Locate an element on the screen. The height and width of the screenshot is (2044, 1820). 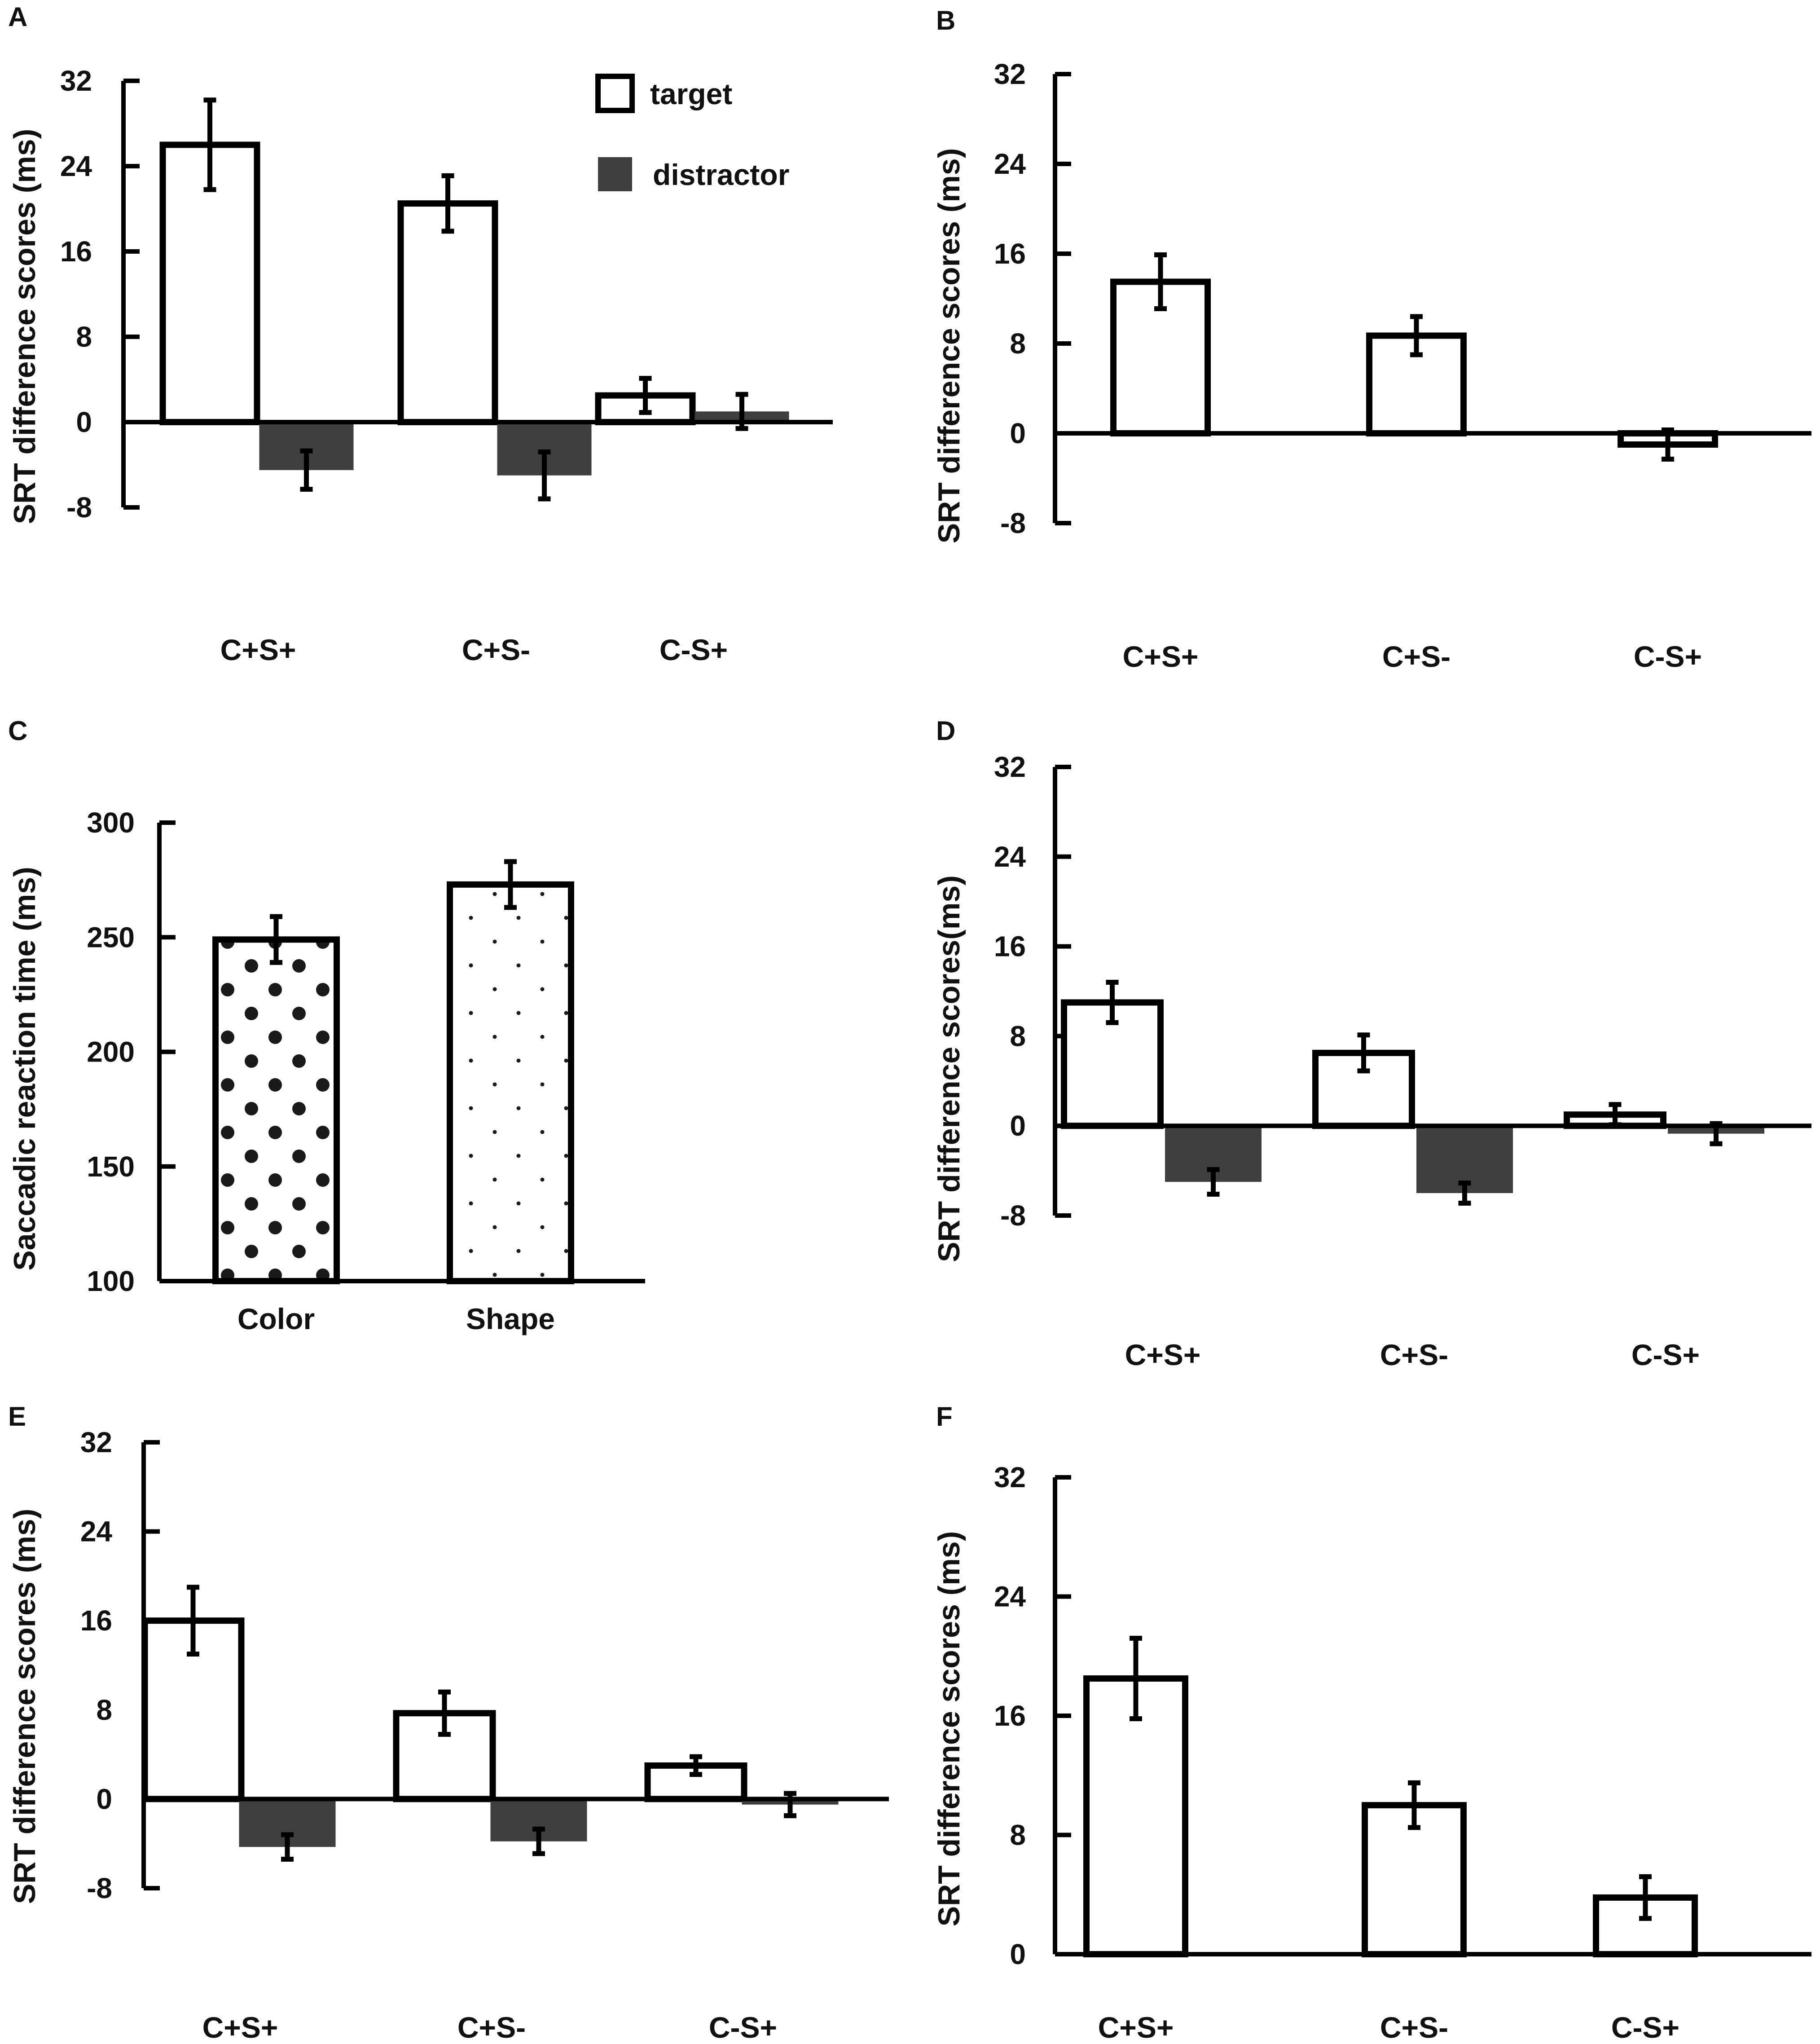
panel-b-bars is located at coordinates (1414, 363).